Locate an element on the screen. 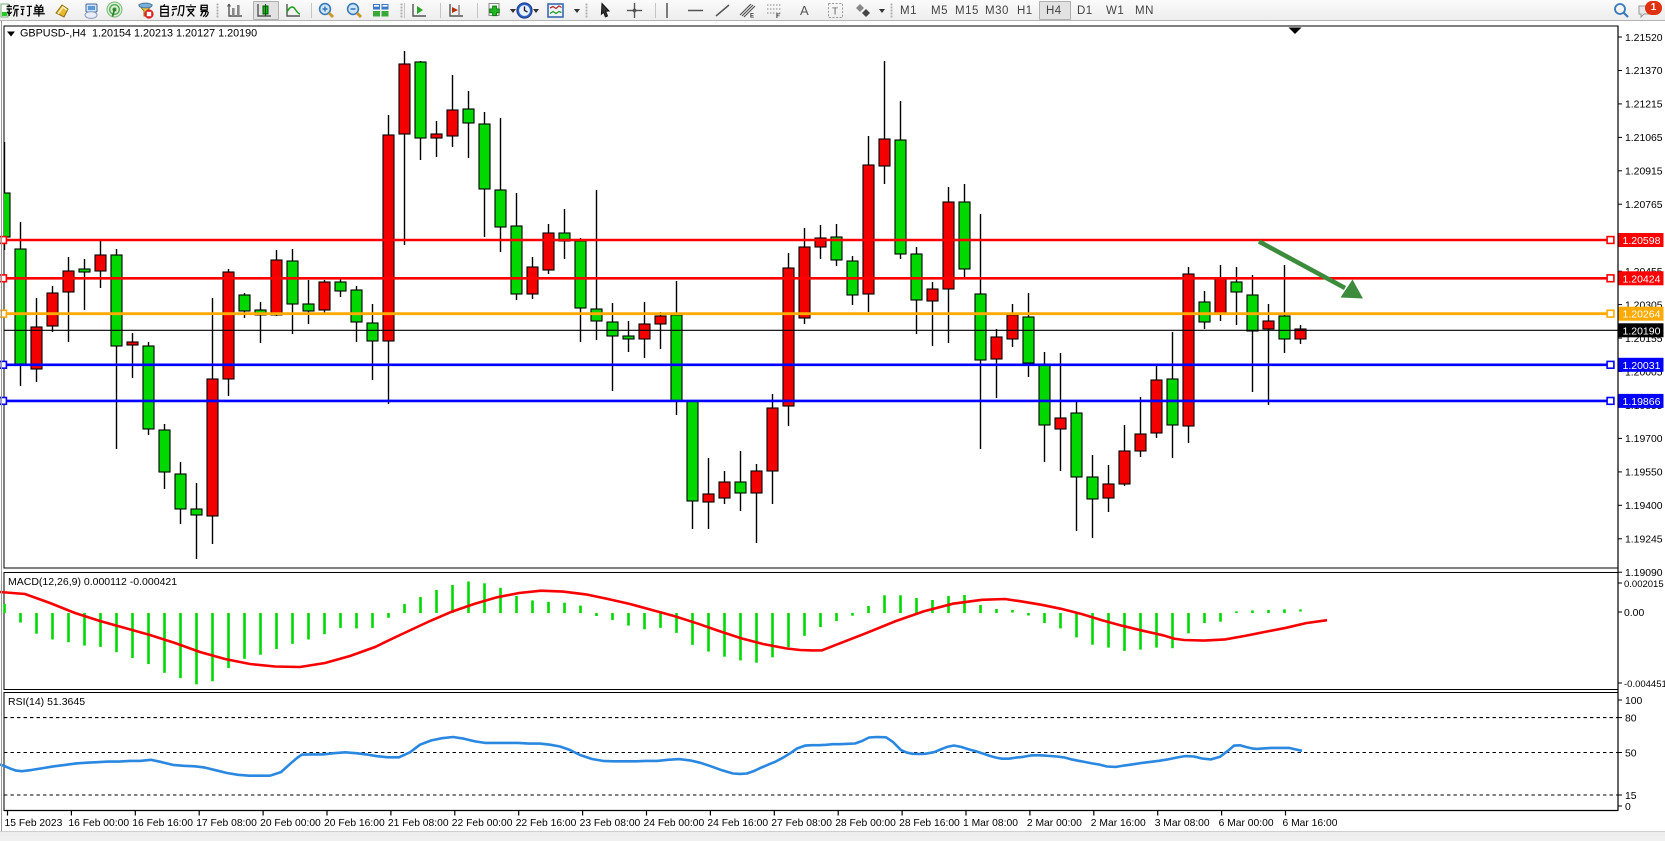 This screenshot has width=1665, height=841. svg-text: 1.20155 is located at coordinates (1644, 339).